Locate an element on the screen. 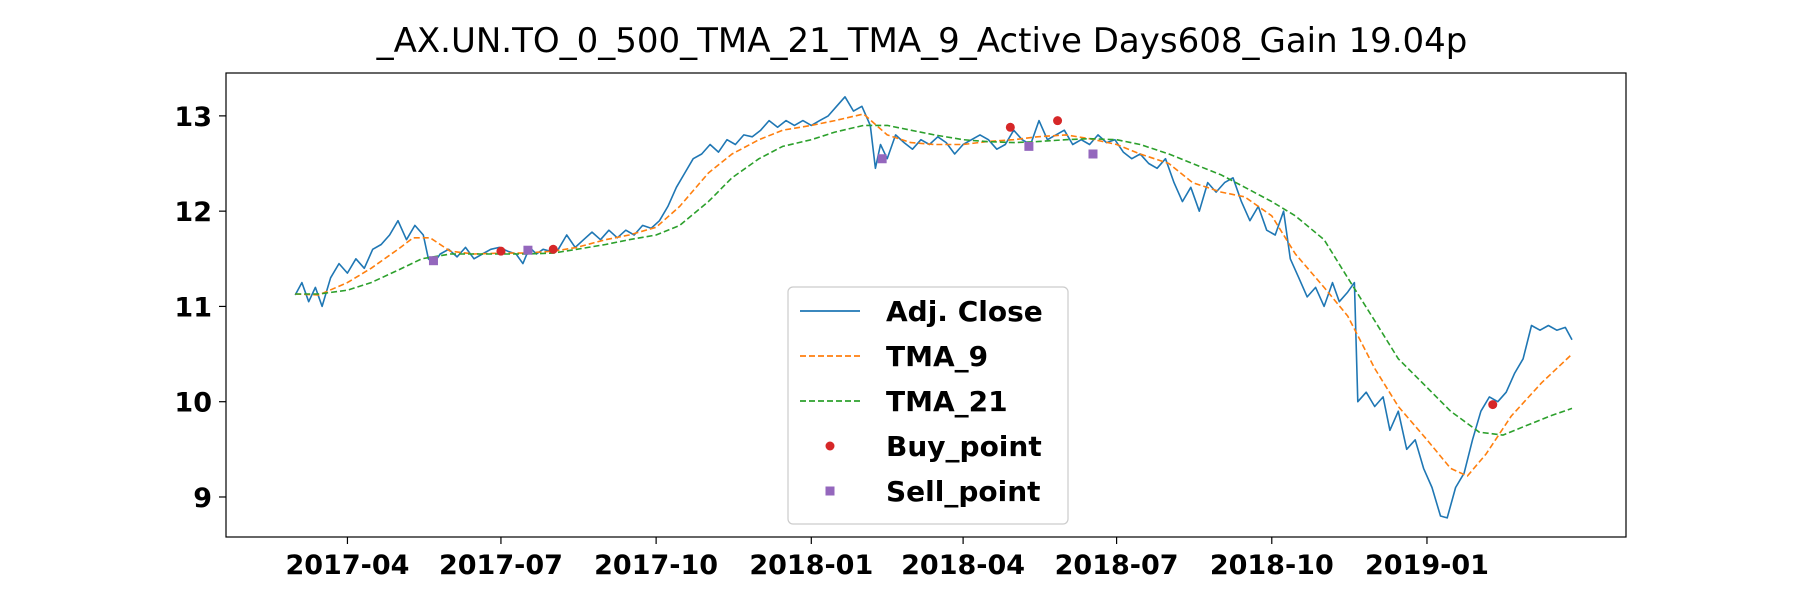  x-tick-label: 2018-10 is located at coordinates (1272, 565).